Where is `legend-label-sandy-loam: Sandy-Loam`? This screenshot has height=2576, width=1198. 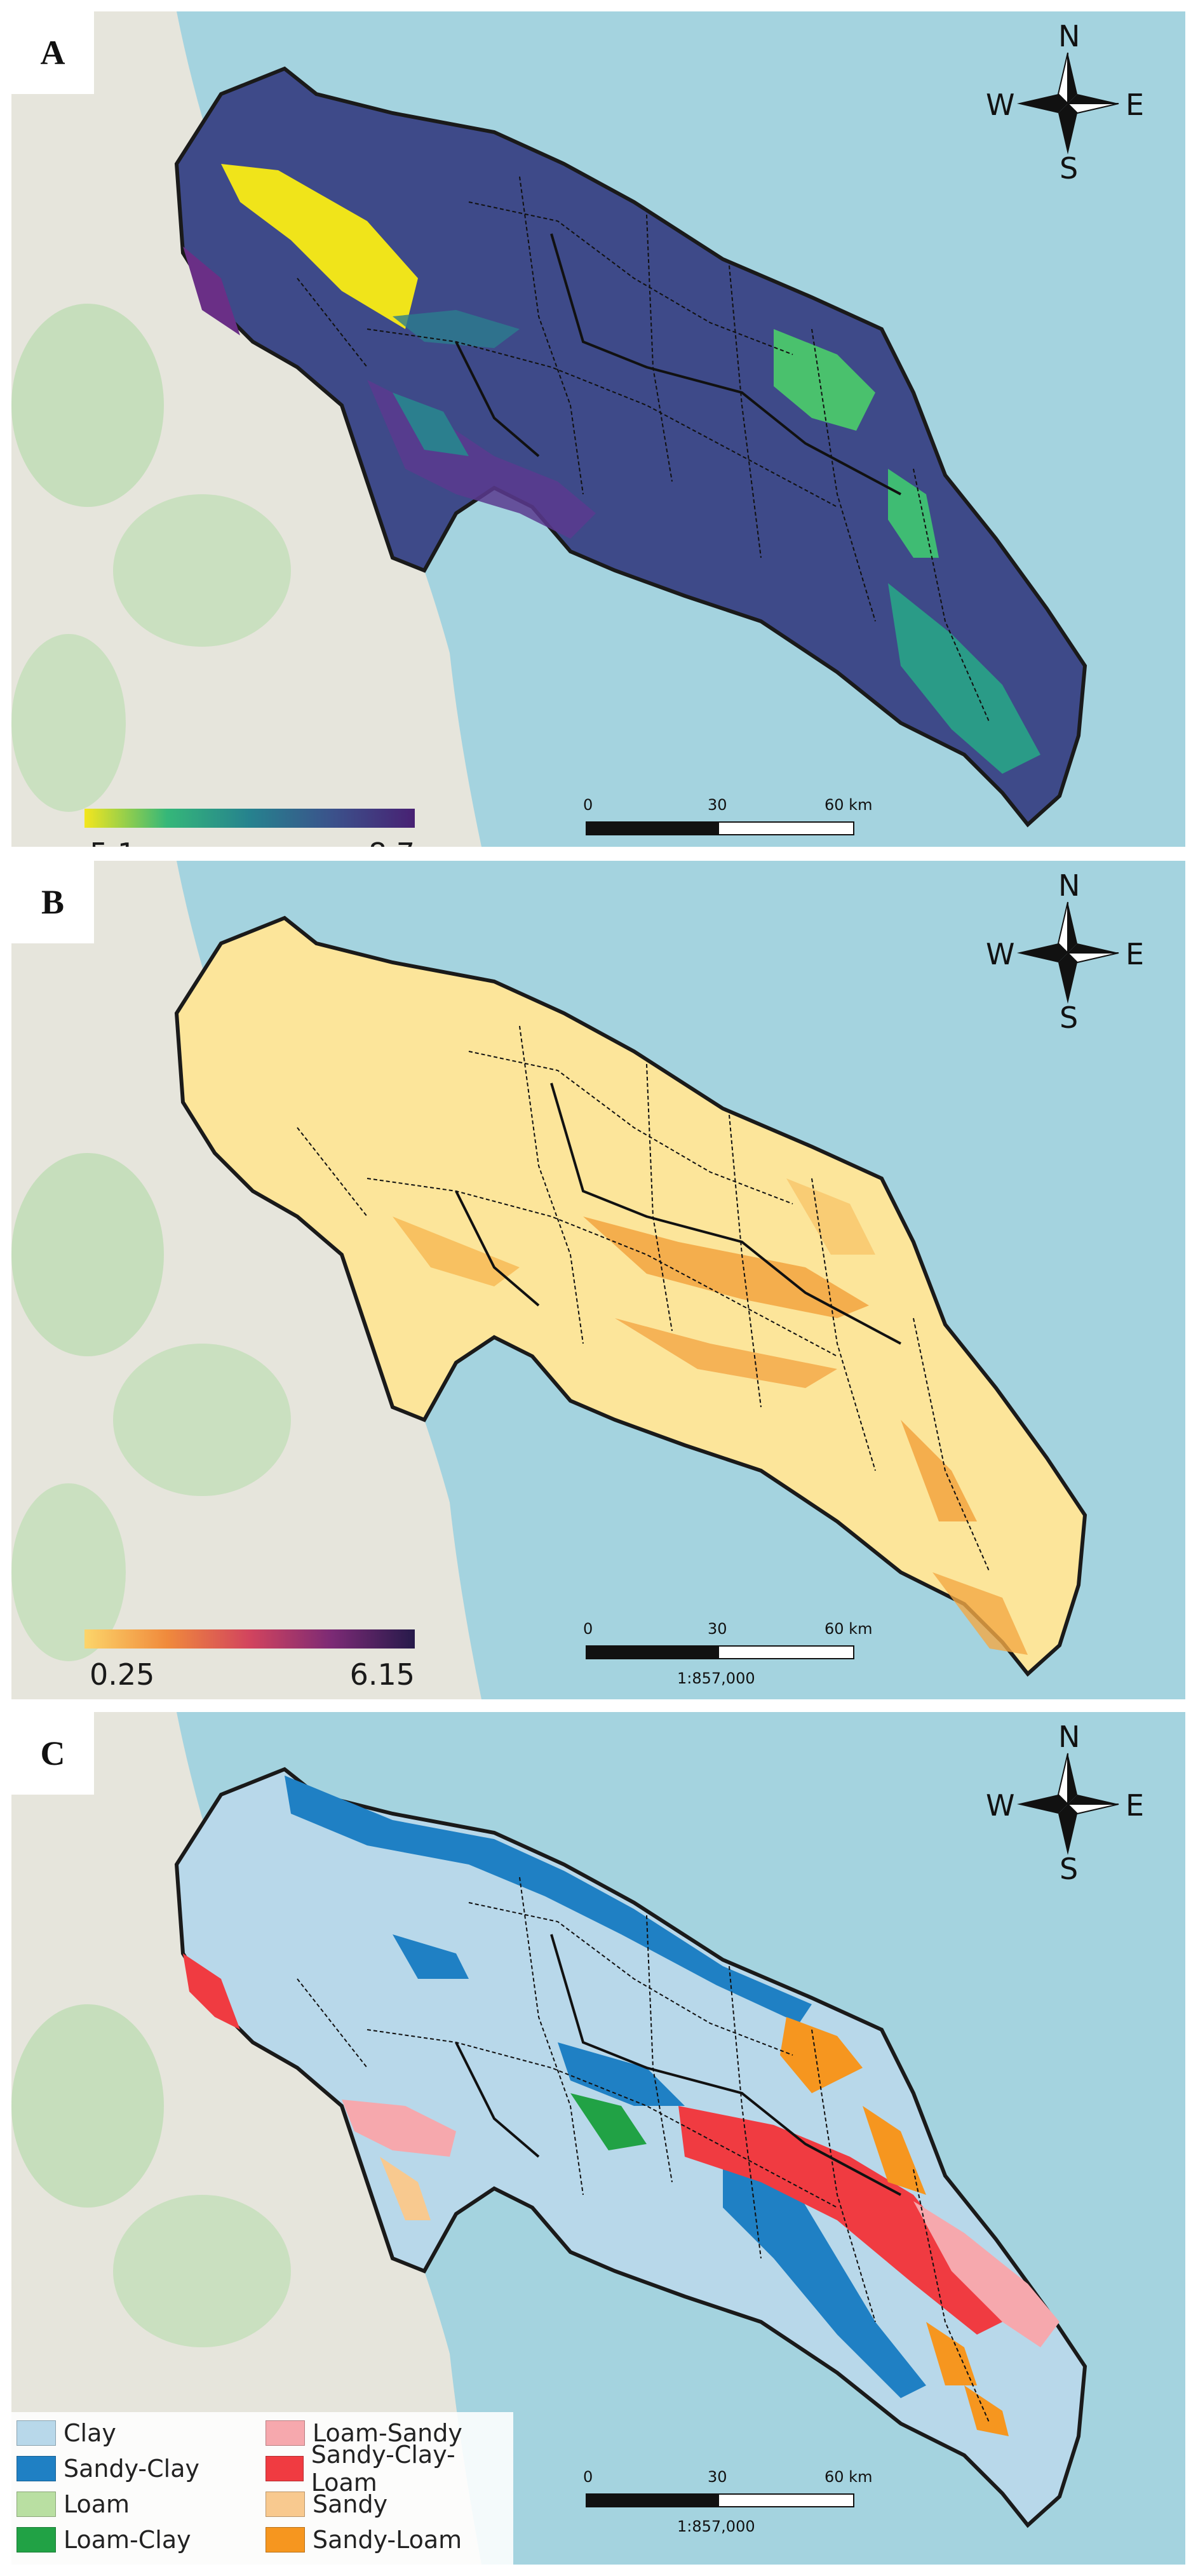
legend-label-sandy-loam: Sandy-Loam is located at coordinates (387, 2540).